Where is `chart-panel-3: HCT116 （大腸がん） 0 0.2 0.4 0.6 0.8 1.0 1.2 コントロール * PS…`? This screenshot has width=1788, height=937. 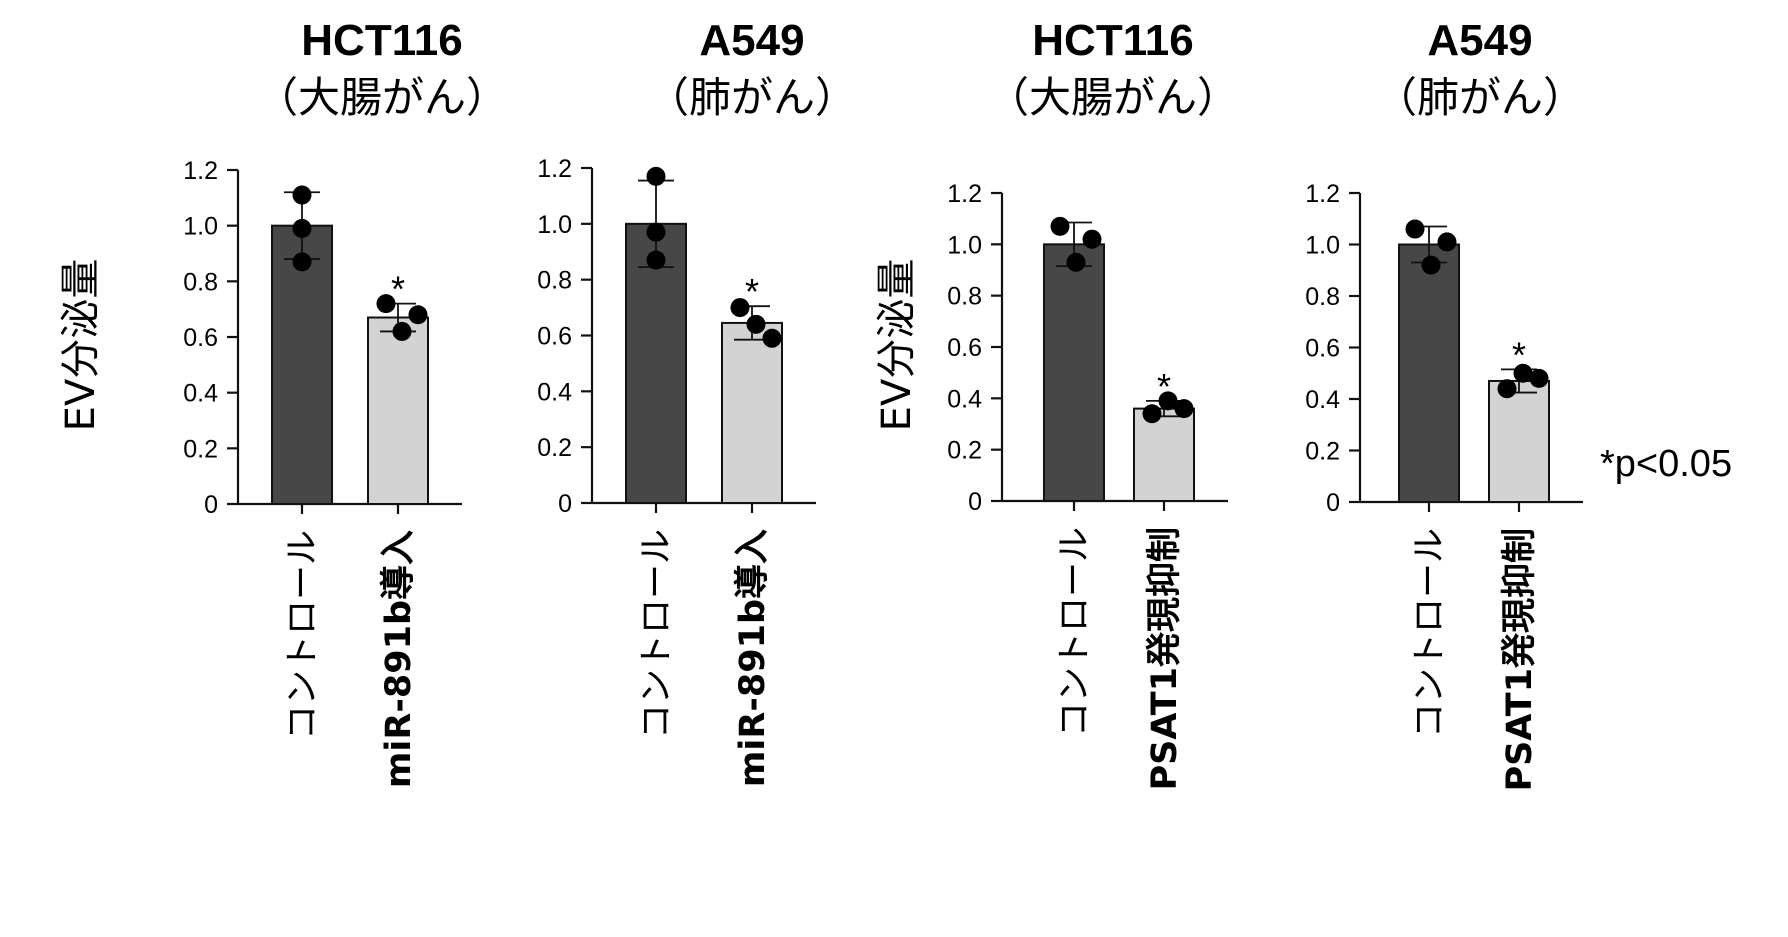 chart-panel-3: HCT116 （大腸がん） 0 0.2 0.4 0.6 0.8 1.0 1.2 コントロール * PS… is located at coordinates (1093, 403).